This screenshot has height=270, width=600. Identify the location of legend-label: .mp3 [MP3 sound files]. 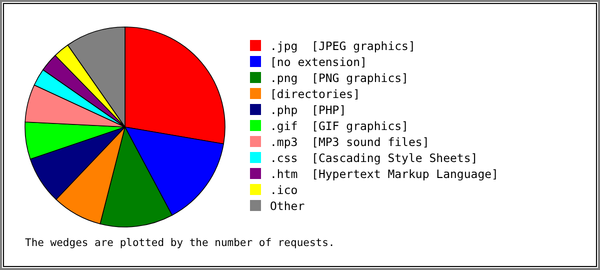
(350, 142).